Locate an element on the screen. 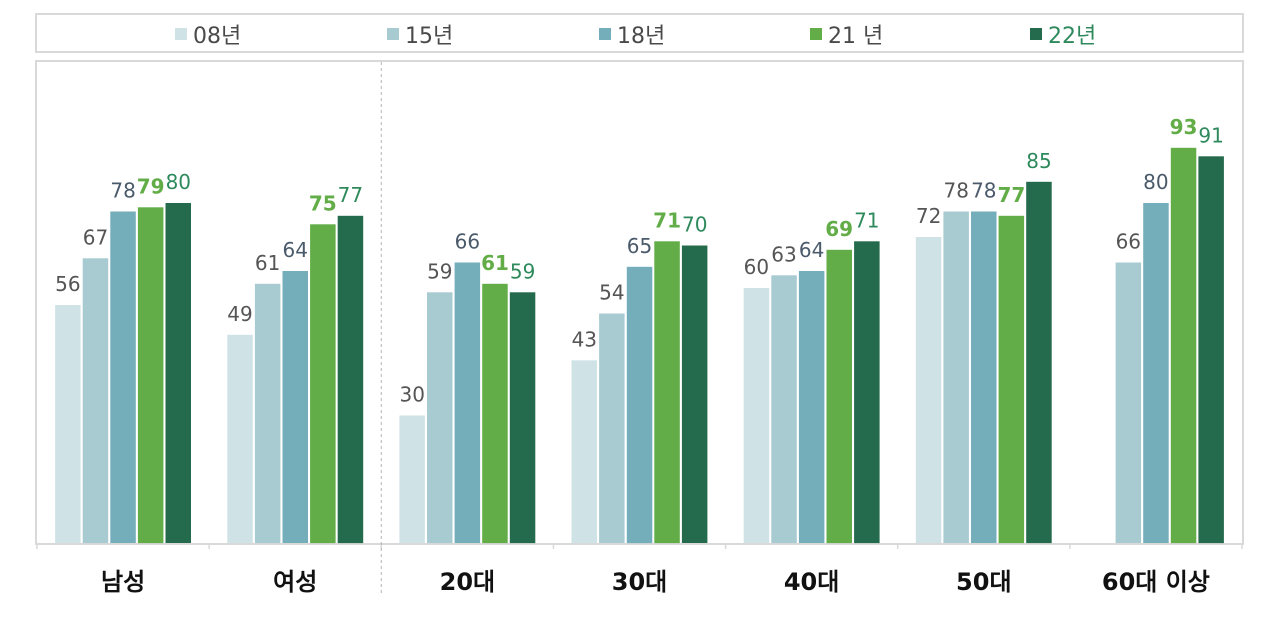 This screenshot has height=617, width=1280. data-label: 63 is located at coordinates (783, 254).